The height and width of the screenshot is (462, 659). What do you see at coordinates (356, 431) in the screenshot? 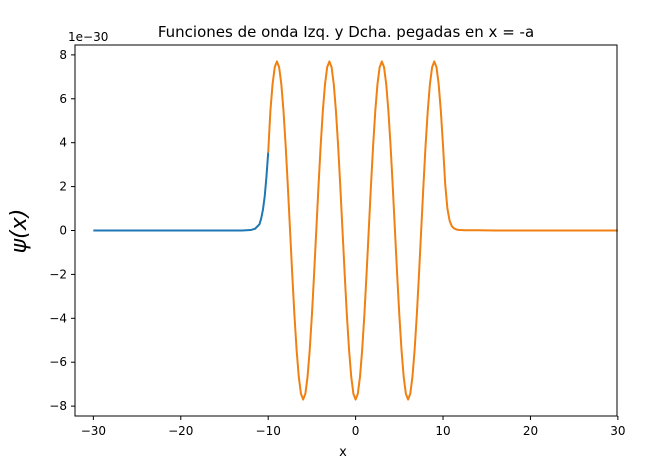
I see `x-tick-label: 0` at bounding box center [356, 431].